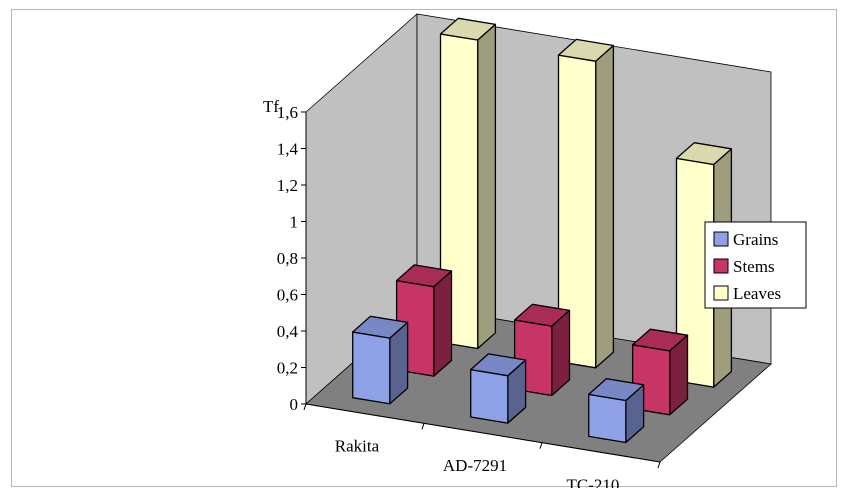 The width and height of the screenshot is (848, 493). What do you see at coordinates (294, 404) in the screenshot?
I see `y-tick-label: 0` at bounding box center [294, 404].